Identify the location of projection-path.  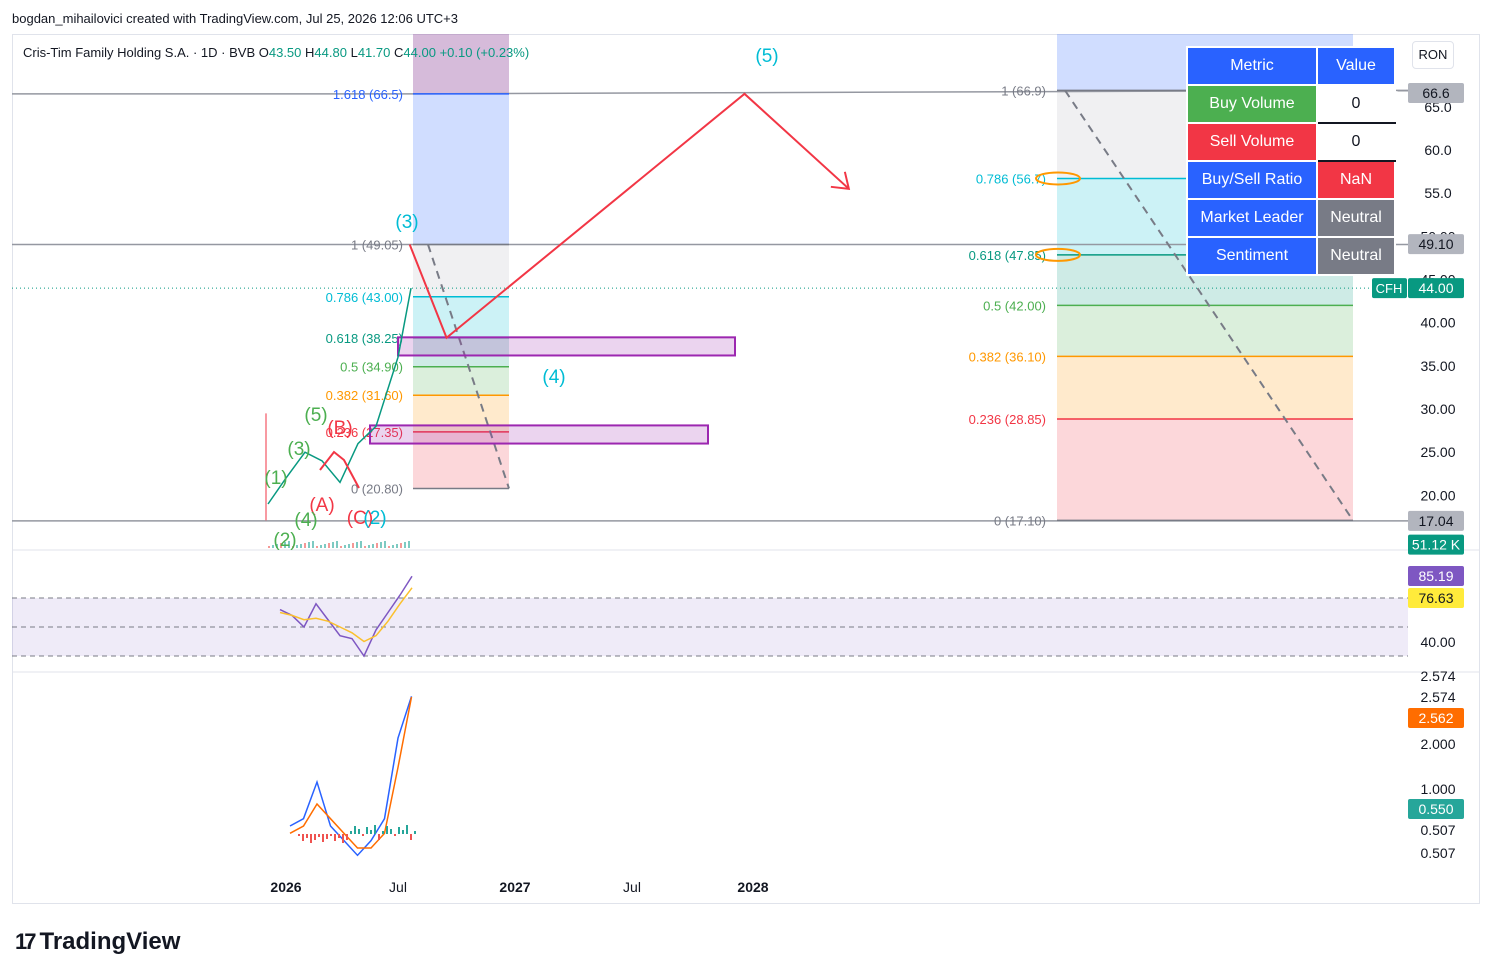
(629, 216).